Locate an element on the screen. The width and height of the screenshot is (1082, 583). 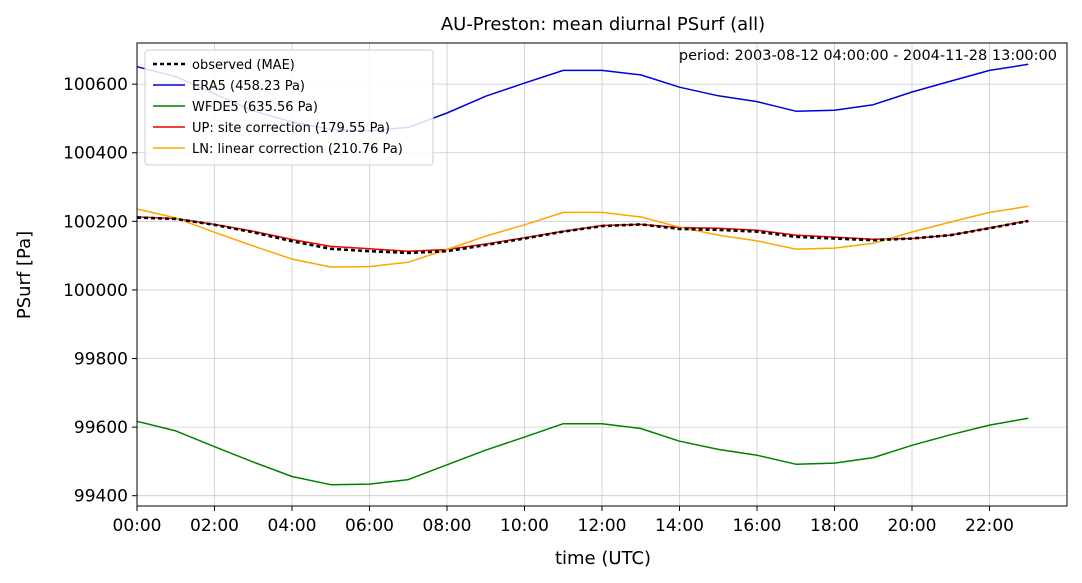
x-tick-label: 18:00 is located at coordinates (834, 526).